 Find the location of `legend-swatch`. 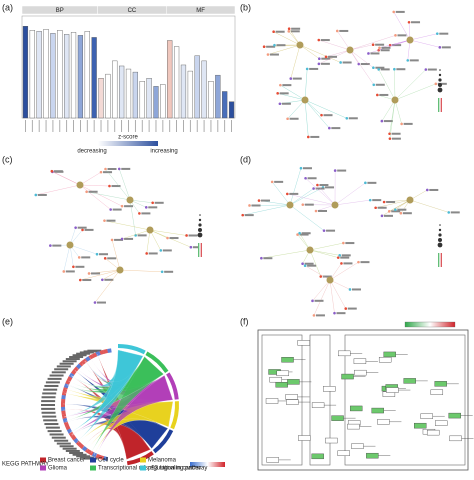

legend-swatch is located at coordinates (143, 468).